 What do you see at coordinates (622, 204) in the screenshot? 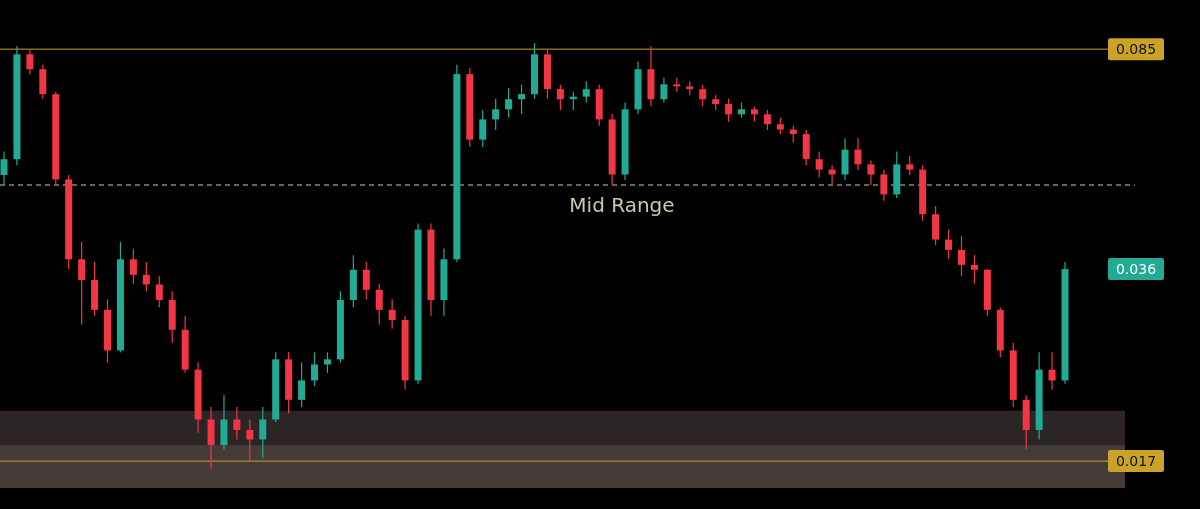
I see `ref-line-label: Mid Range` at bounding box center [622, 204].